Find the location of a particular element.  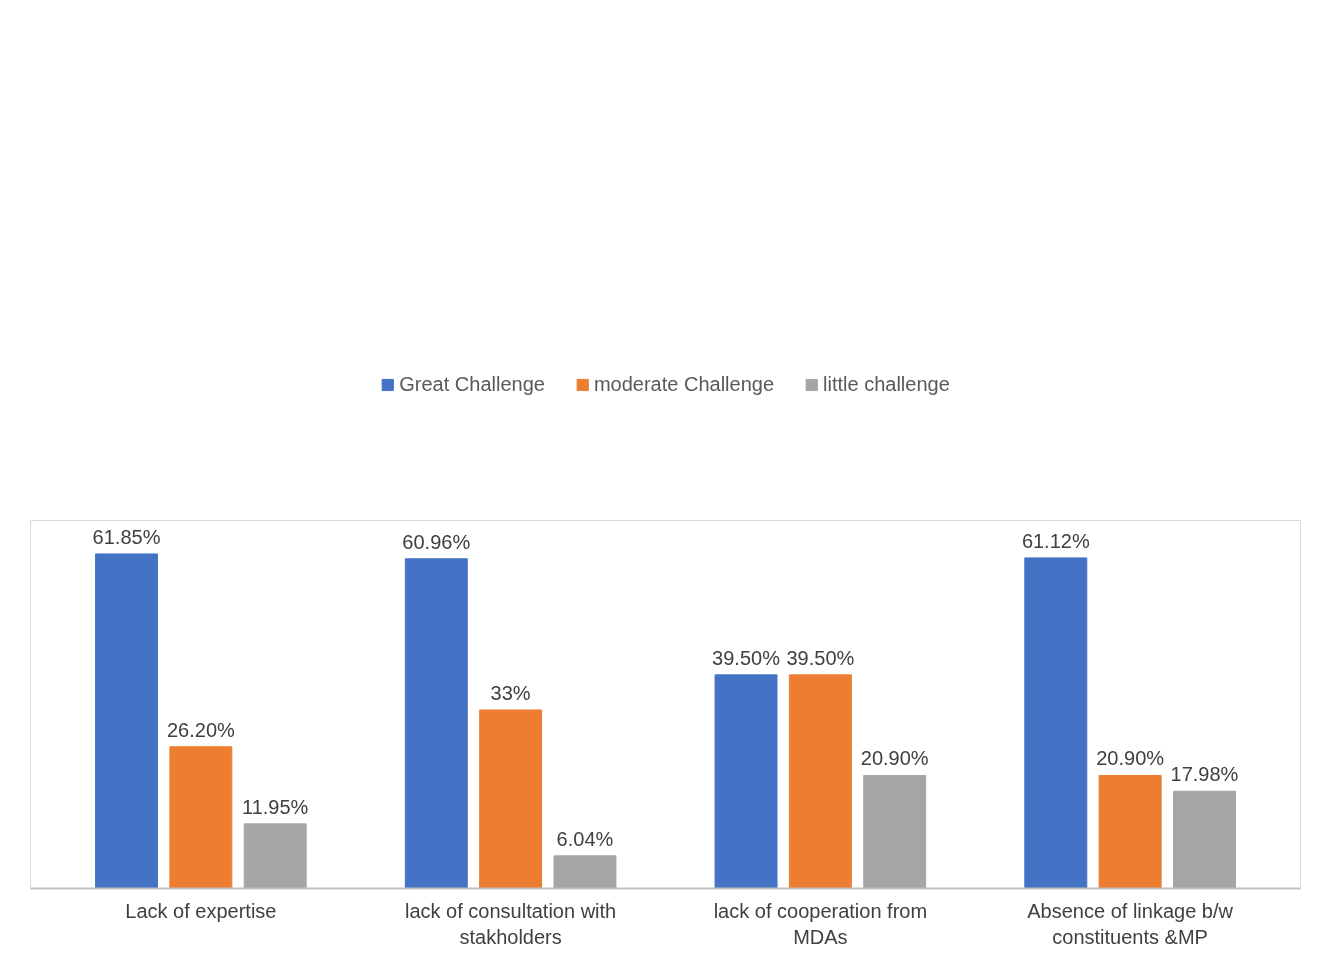

data-label: 33% is located at coordinates (510, 693).